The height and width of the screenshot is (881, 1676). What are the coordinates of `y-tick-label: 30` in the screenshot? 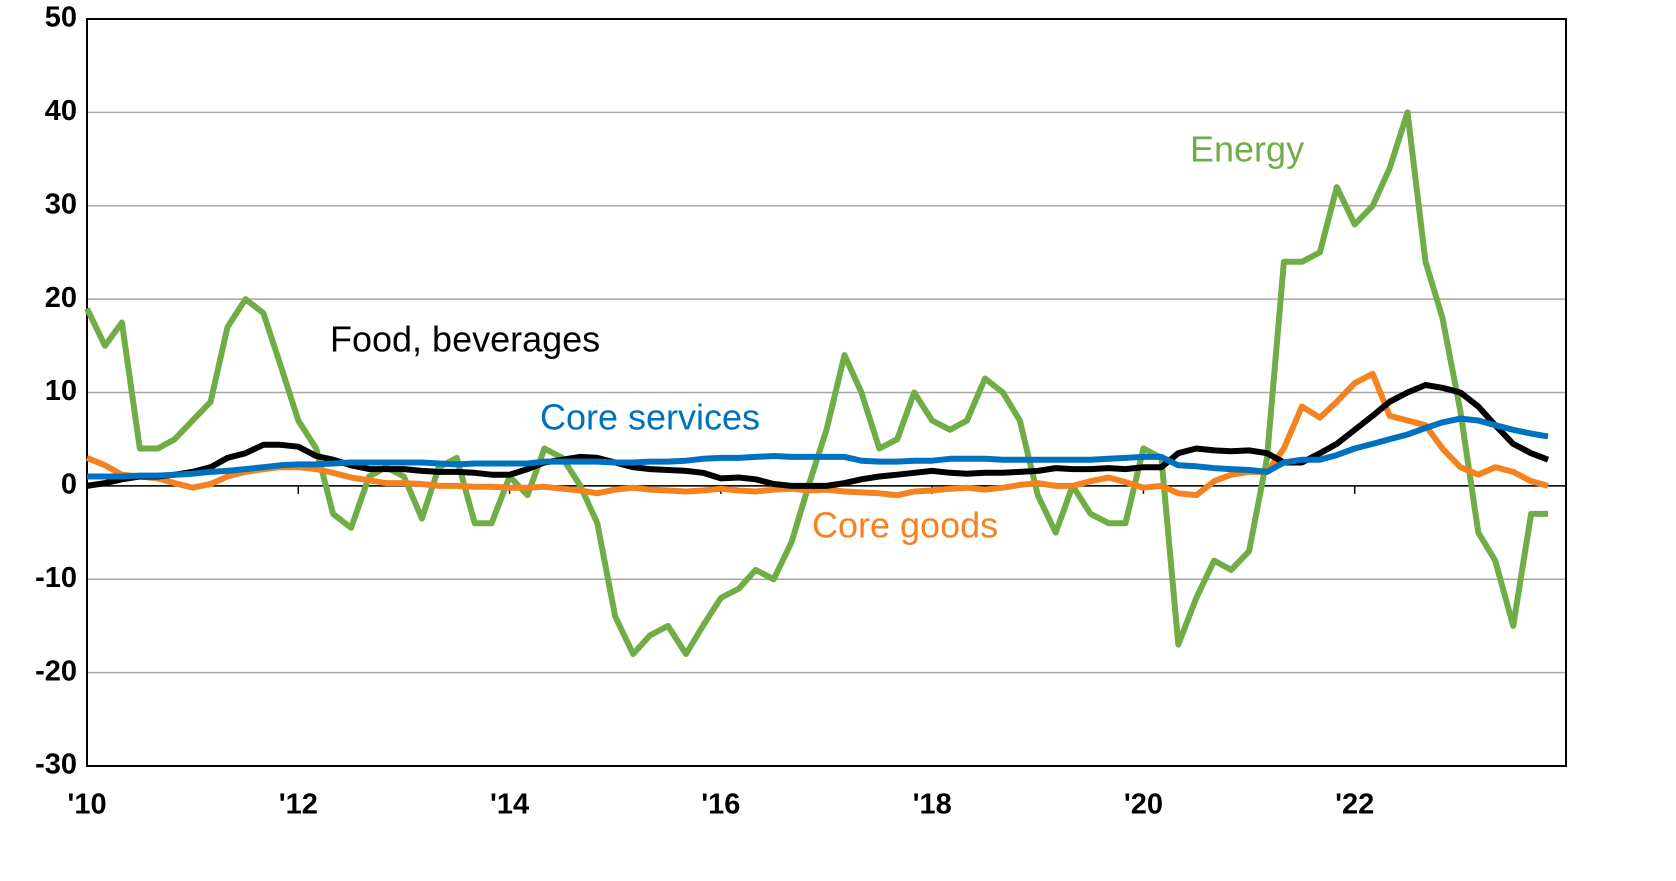 It's located at (61, 204).